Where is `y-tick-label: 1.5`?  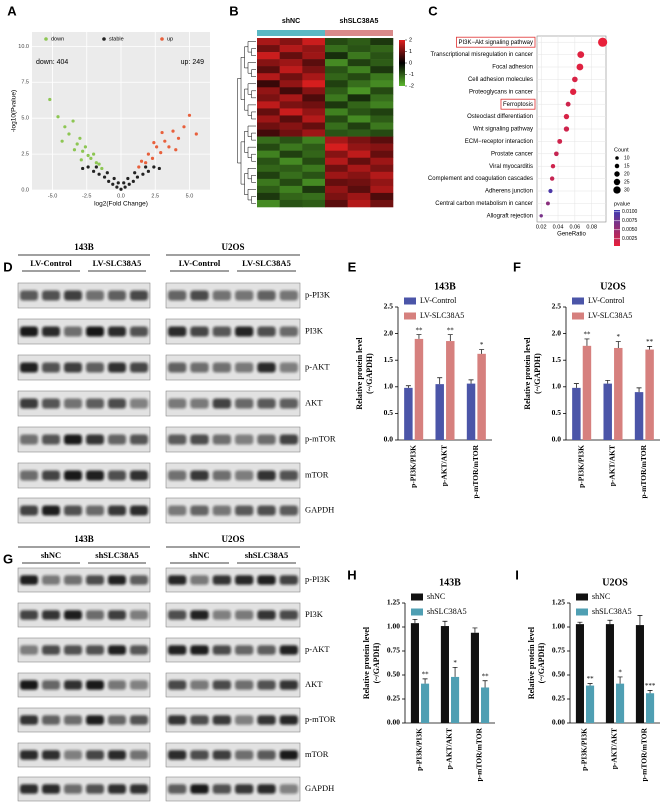
y-tick-label: 1.5 is located at coordinates (557, 359).